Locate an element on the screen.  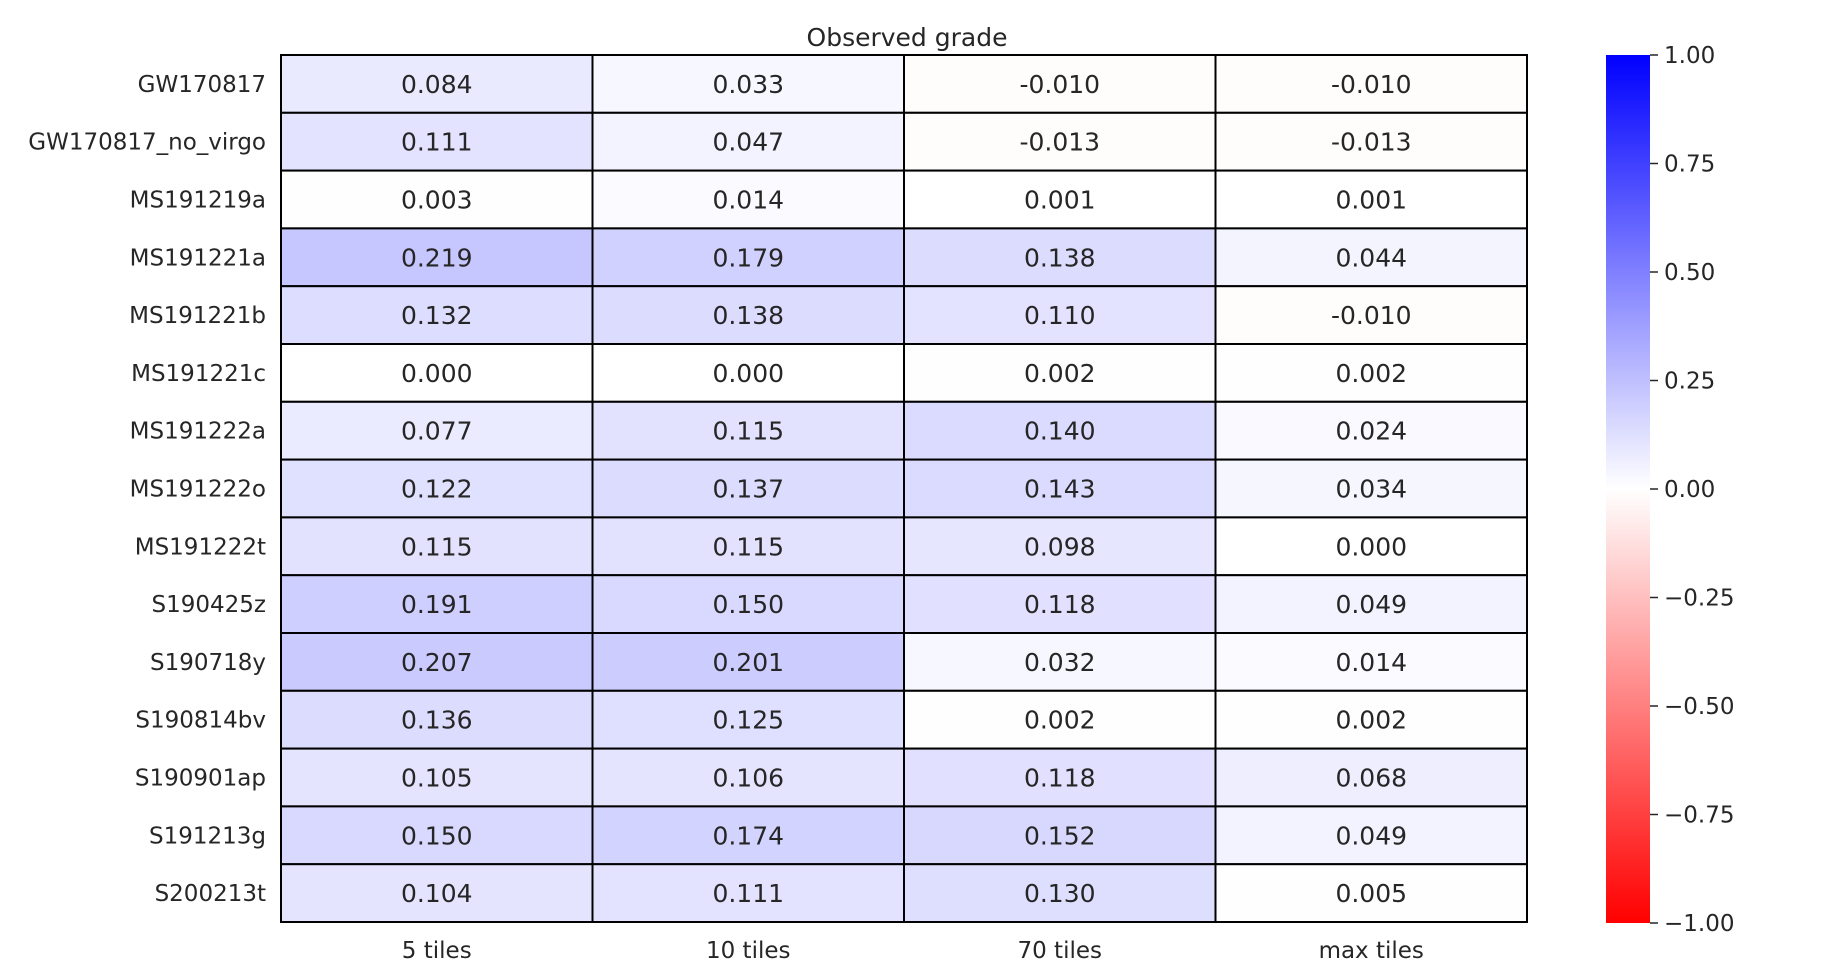
cell-value-label: 0.024 is located at coordinates (1371, 431).